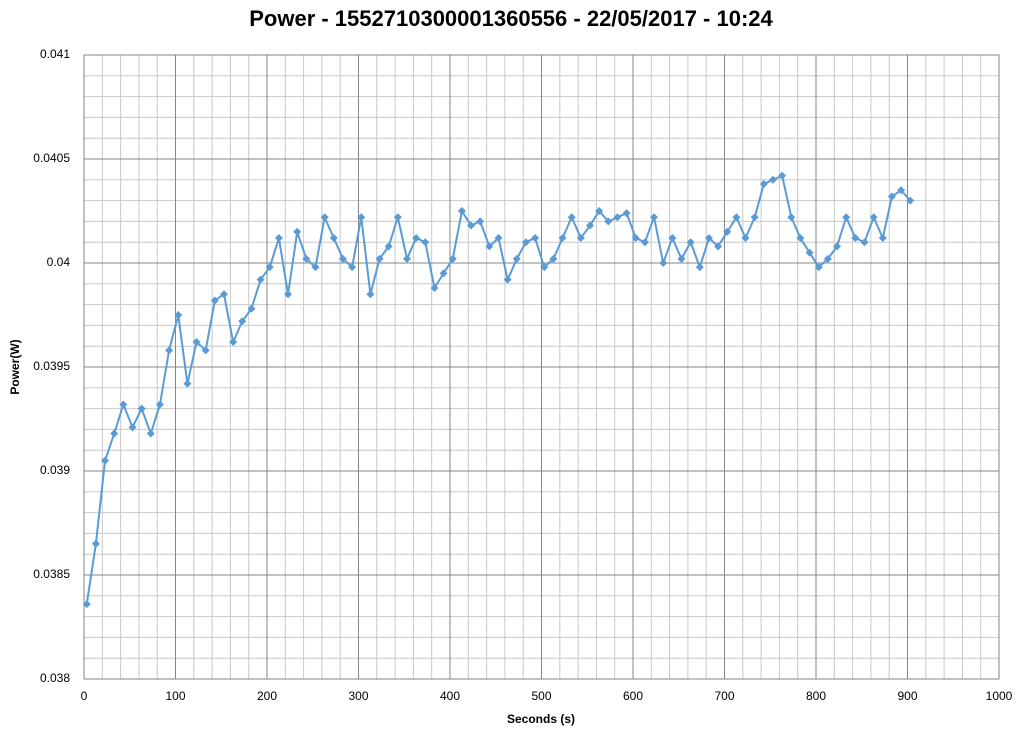 This screenshot has width=1023, height=742. I want to click on x-tick-label: 200, so click(267, 696).